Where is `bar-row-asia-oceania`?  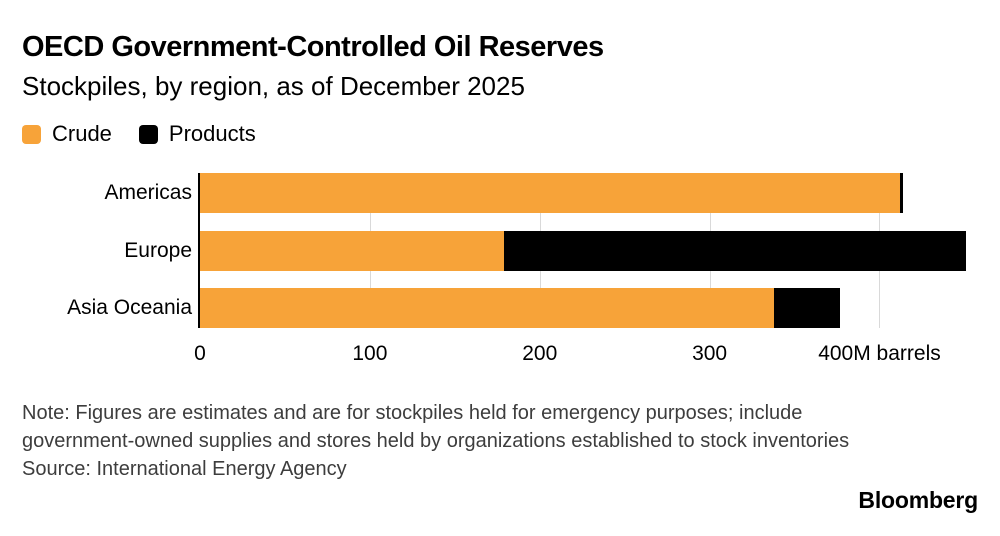
bar-row-asia-oceania is located at coordinates (589, 308).